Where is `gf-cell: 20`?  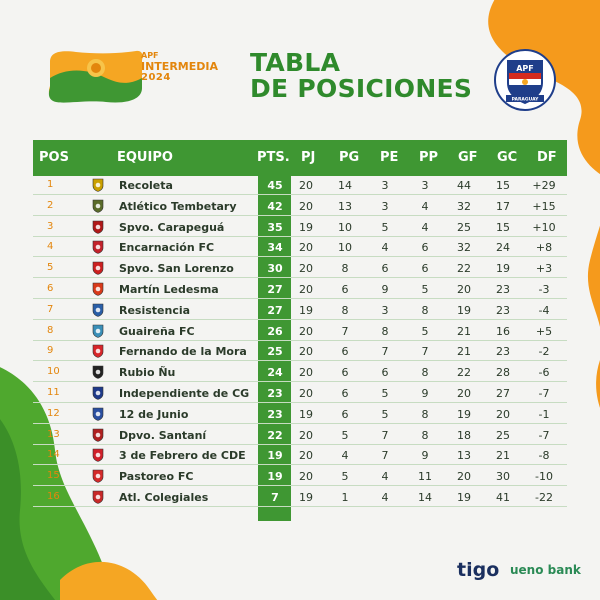 gf-cell: 20 is located at coordinates (464, 477).